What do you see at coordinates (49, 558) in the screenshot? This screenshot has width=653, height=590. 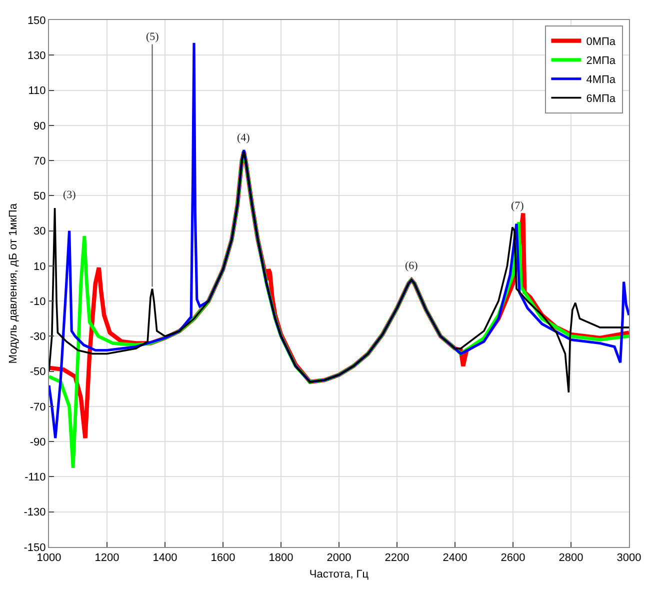 I see `x-tick-label: 1000` at bounding box center [49, 558].